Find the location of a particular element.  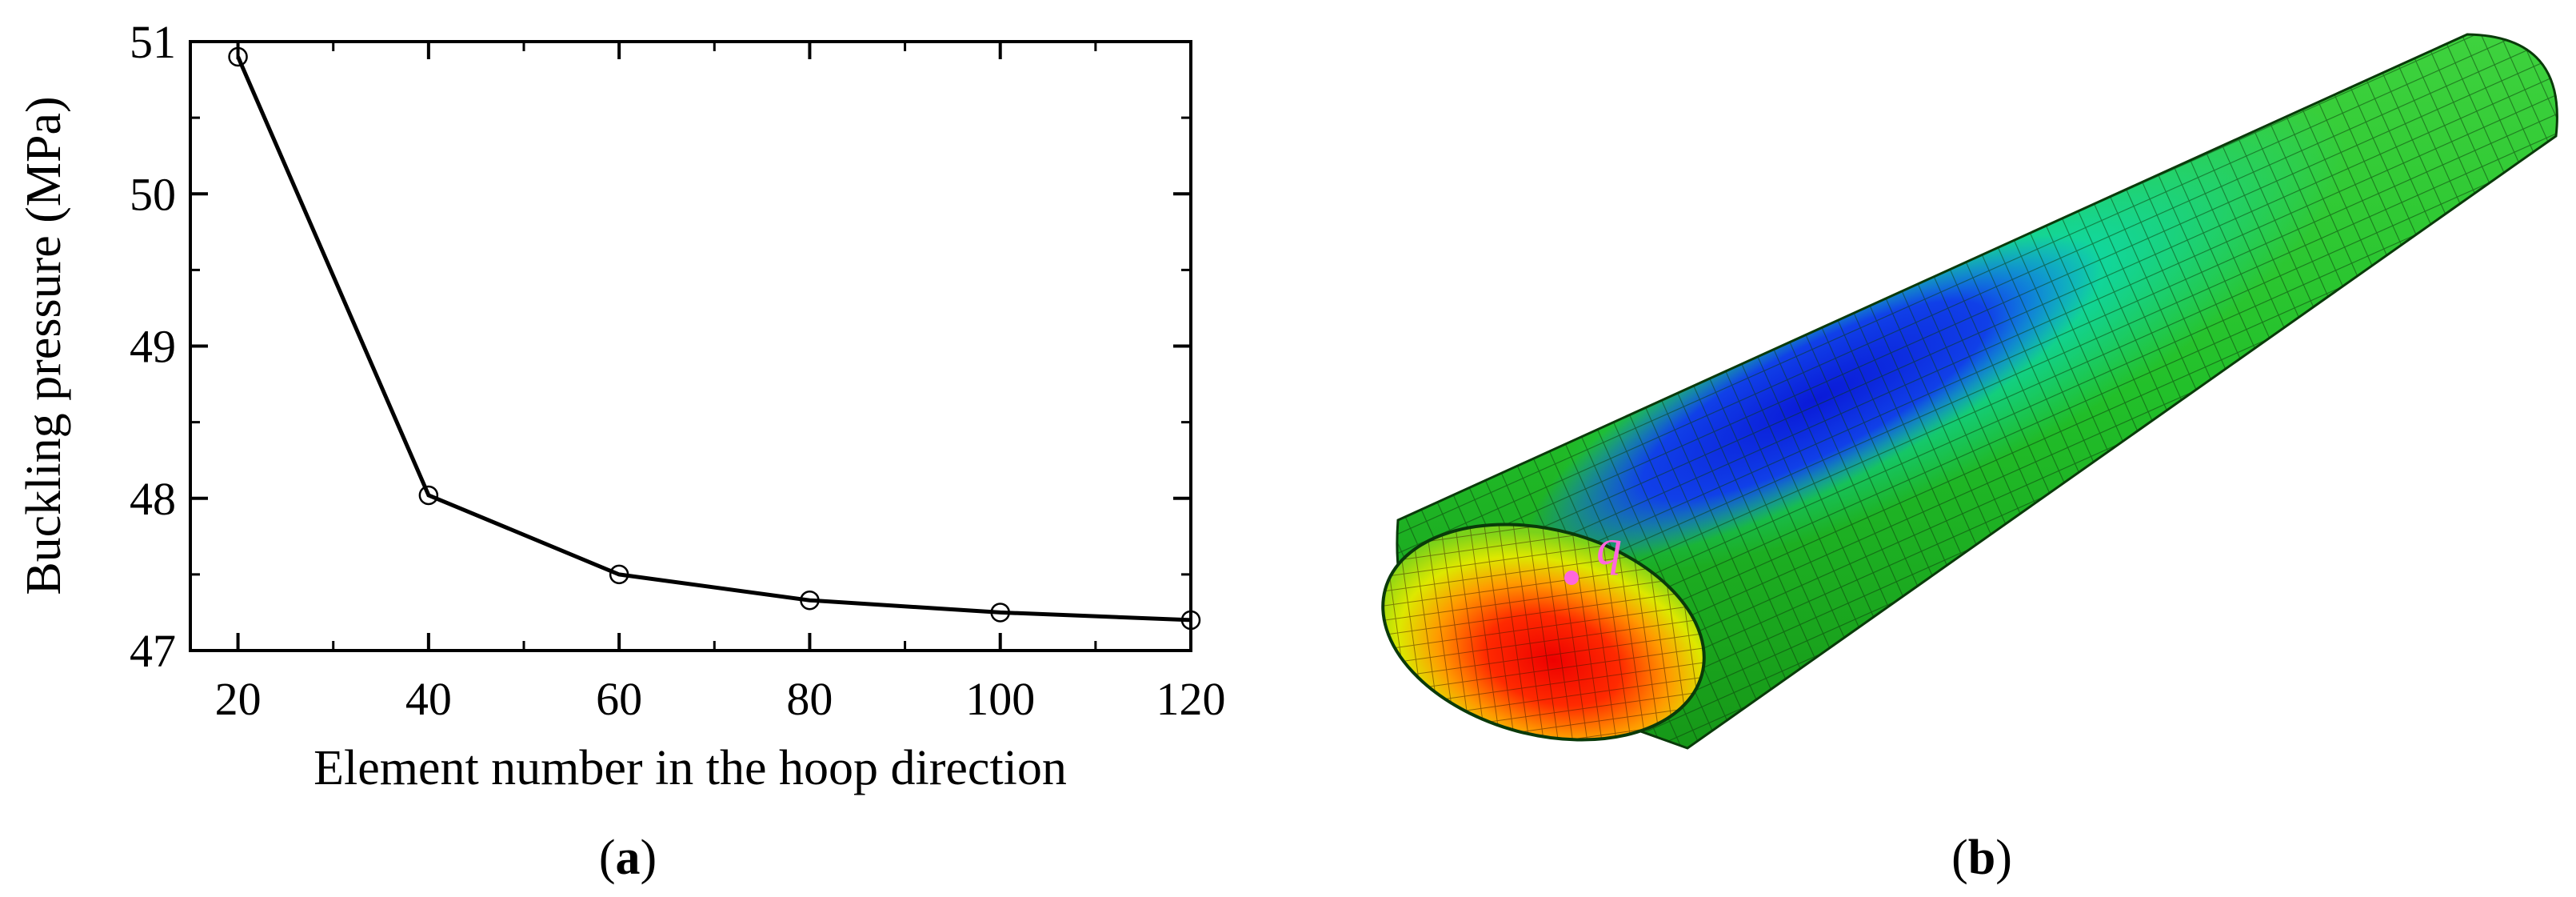

y-tick-label: 51 is located at coordinates (153, 42).